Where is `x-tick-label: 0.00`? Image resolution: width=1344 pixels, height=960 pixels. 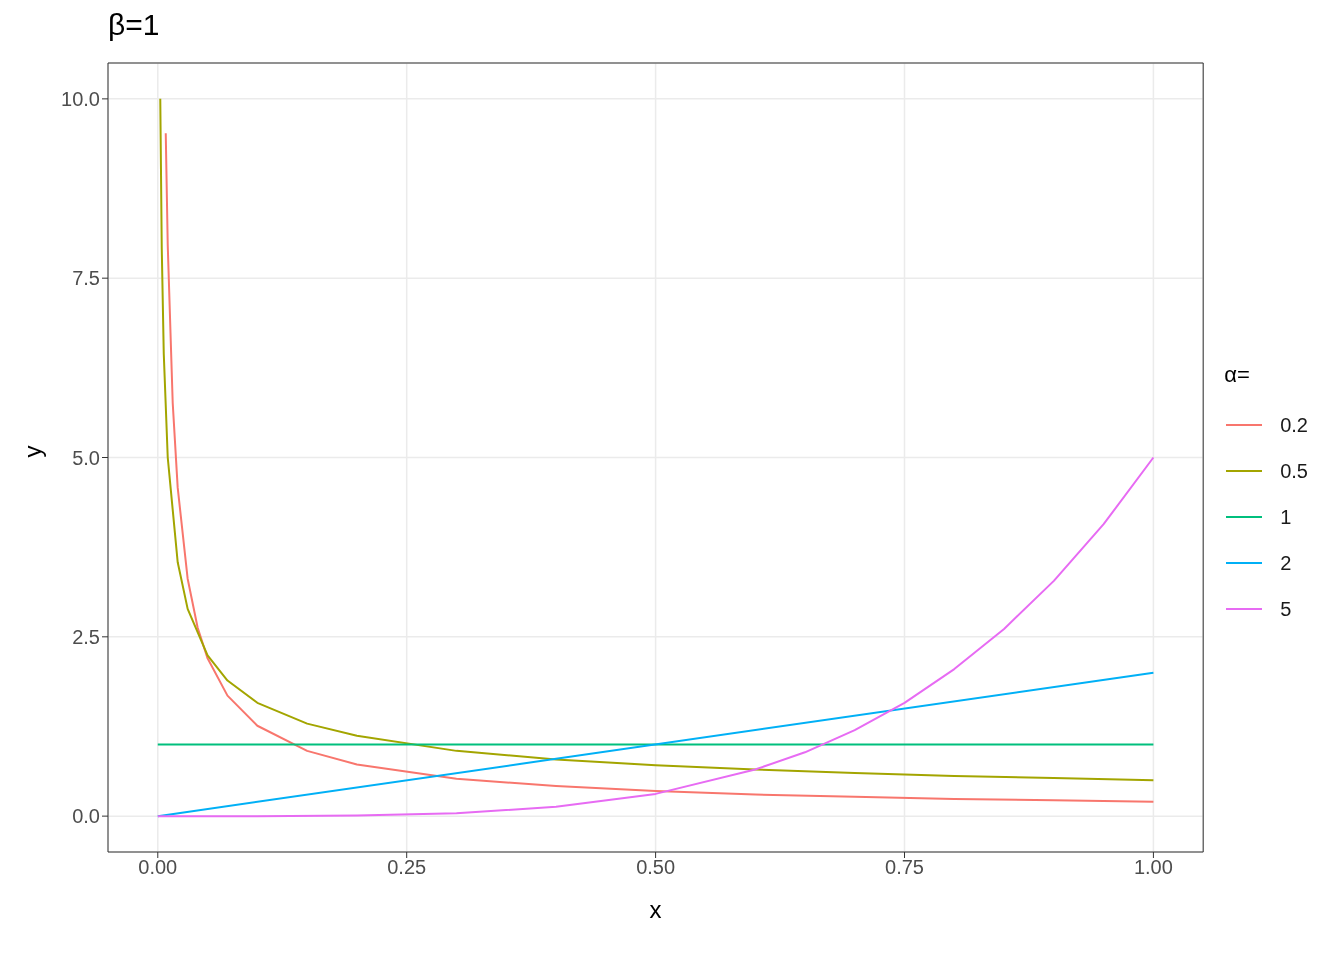 x-tick-label: 0.00 is located at coordinates (158, 867).